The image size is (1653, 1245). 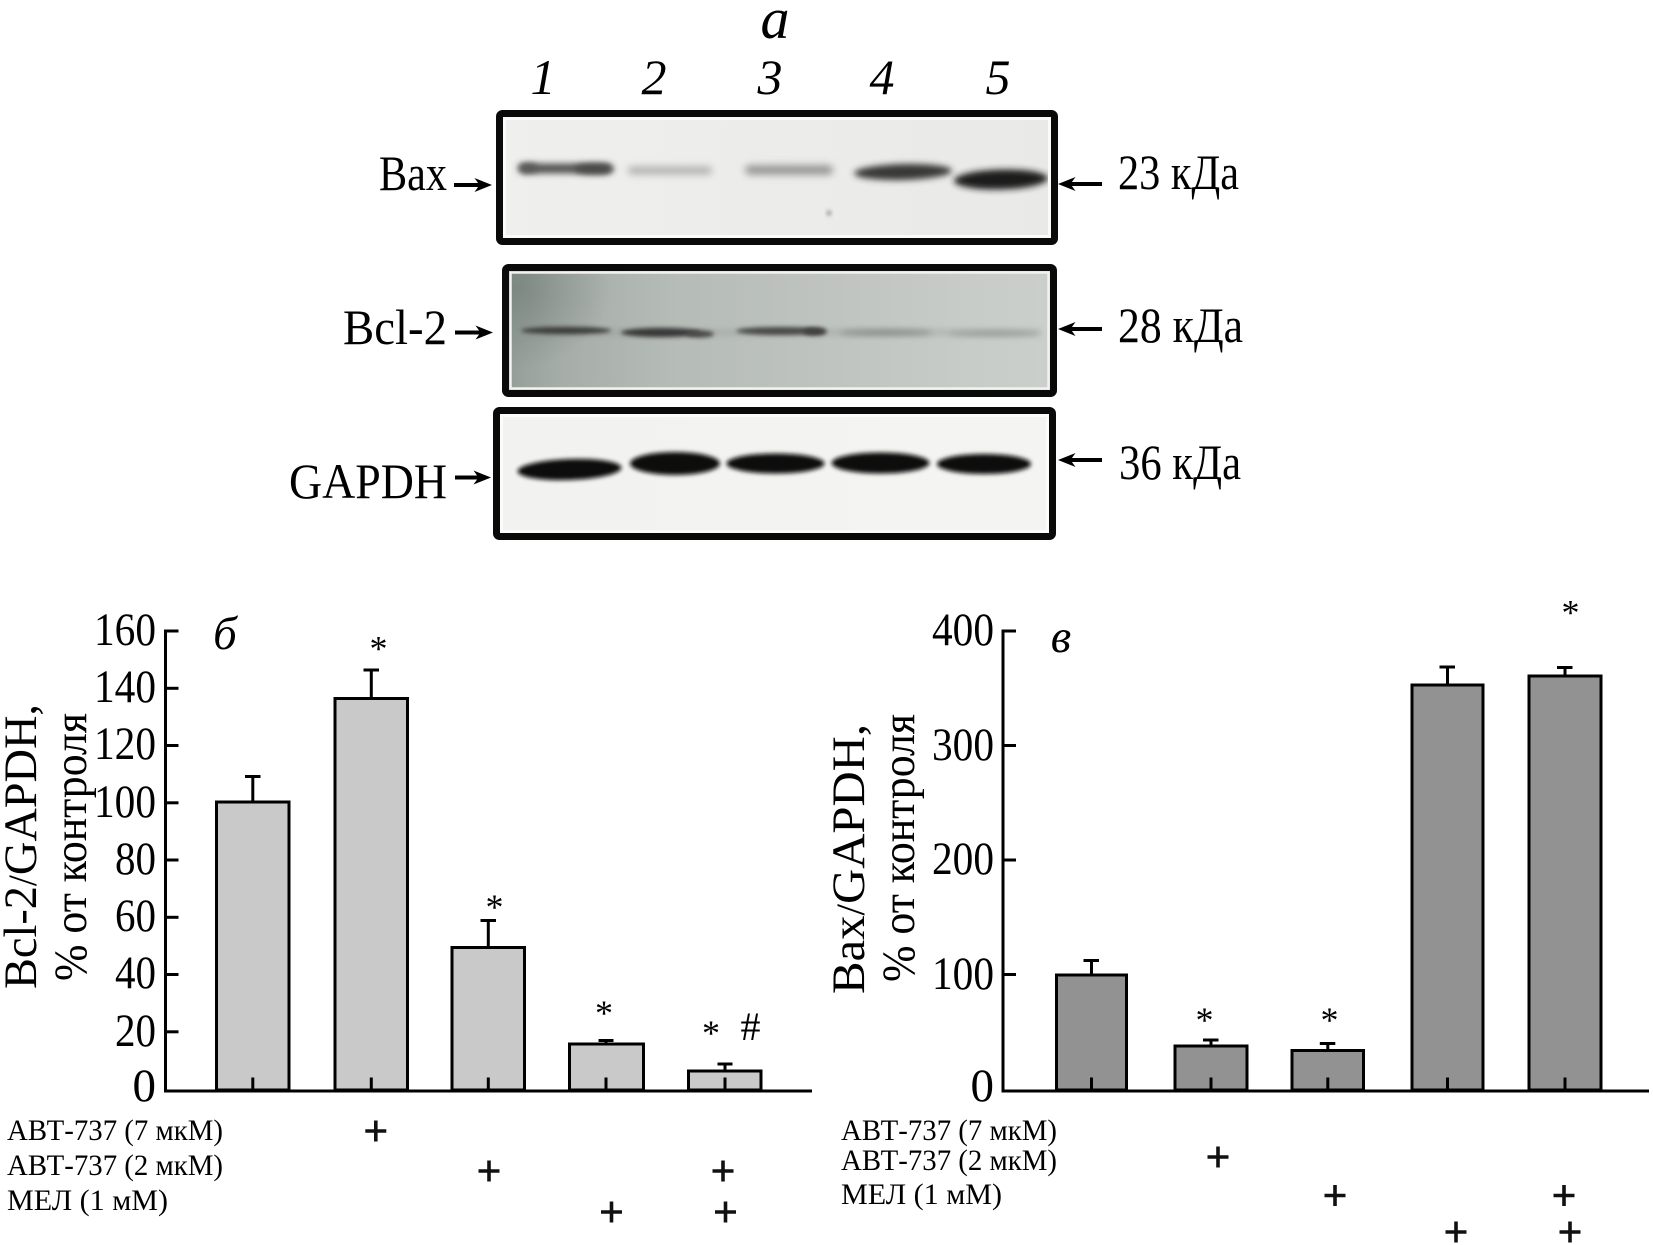 I want to click on svg-text: 80, so click(x=135, y=859).